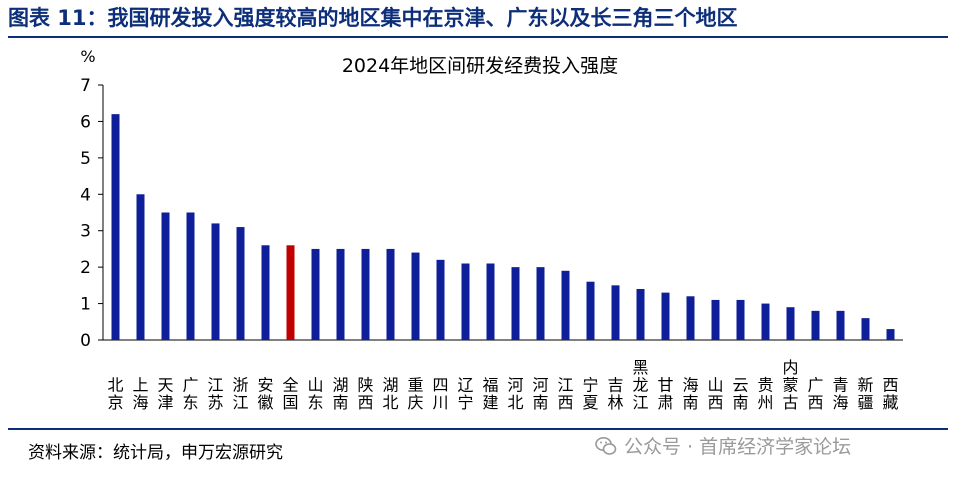 This screenshot has width=976, height=484. What do you see at coordinates (85, 159) in the screenshot?
I see `y-tick-label: 5` at bounding box center [85, 159].